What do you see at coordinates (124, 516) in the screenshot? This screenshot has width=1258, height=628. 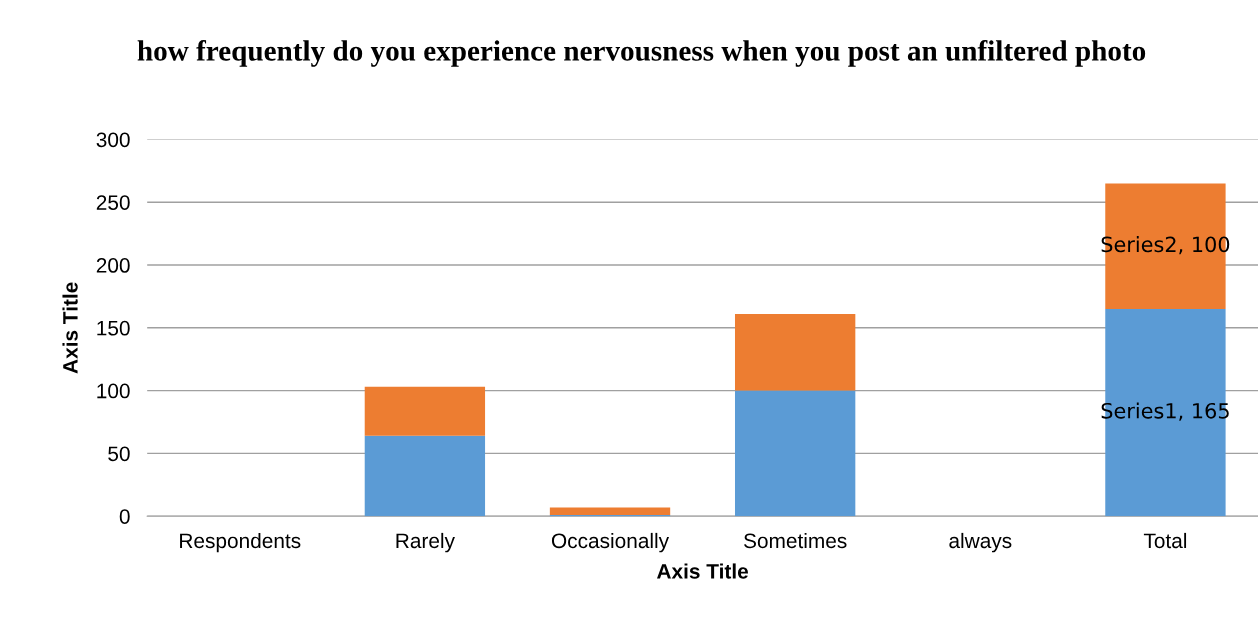 I see `y-tick-label: 0` at bounding box center [124, 516].